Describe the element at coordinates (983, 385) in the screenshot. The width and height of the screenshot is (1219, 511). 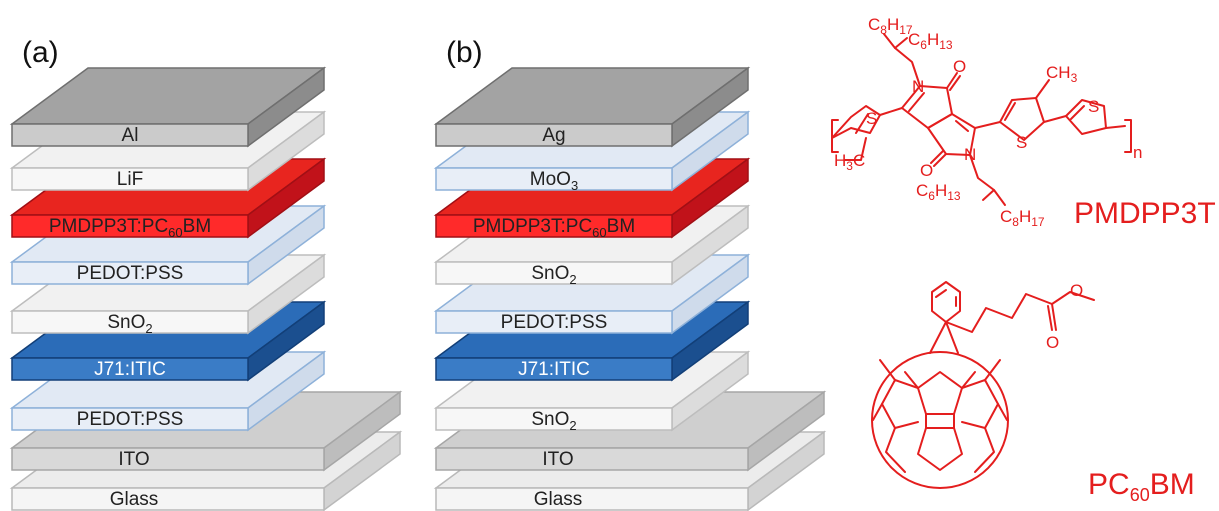
I see `pcbm-structure` at that location.